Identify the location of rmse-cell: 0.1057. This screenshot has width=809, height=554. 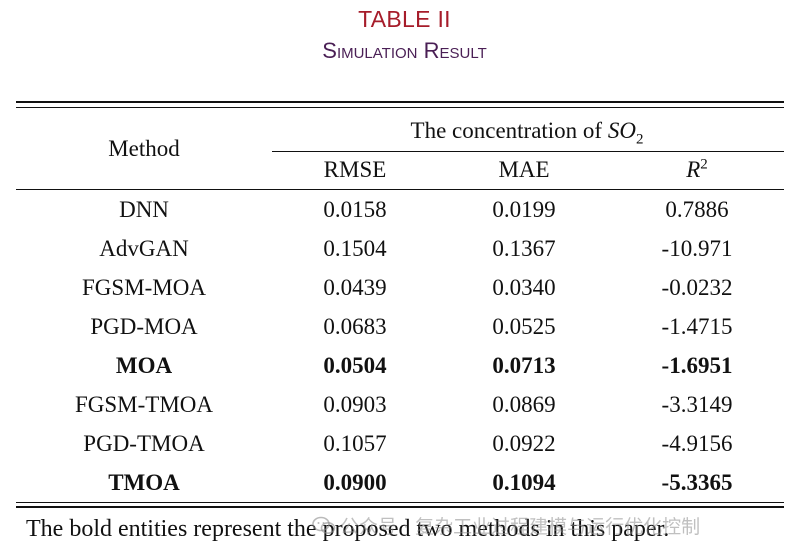
(355, 443).